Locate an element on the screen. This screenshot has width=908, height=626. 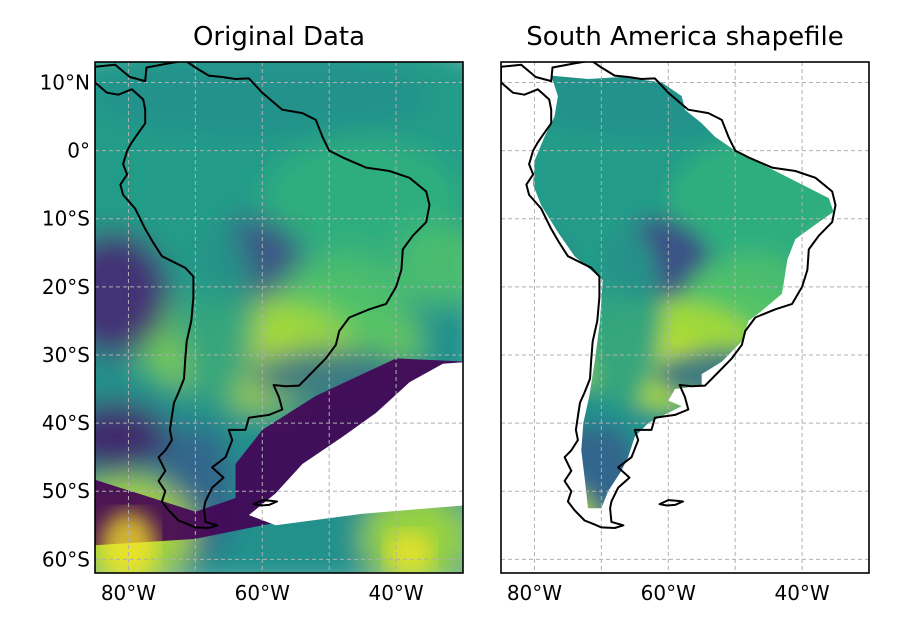
y-tick-label: 50°S is located at coordinates (66, 491).